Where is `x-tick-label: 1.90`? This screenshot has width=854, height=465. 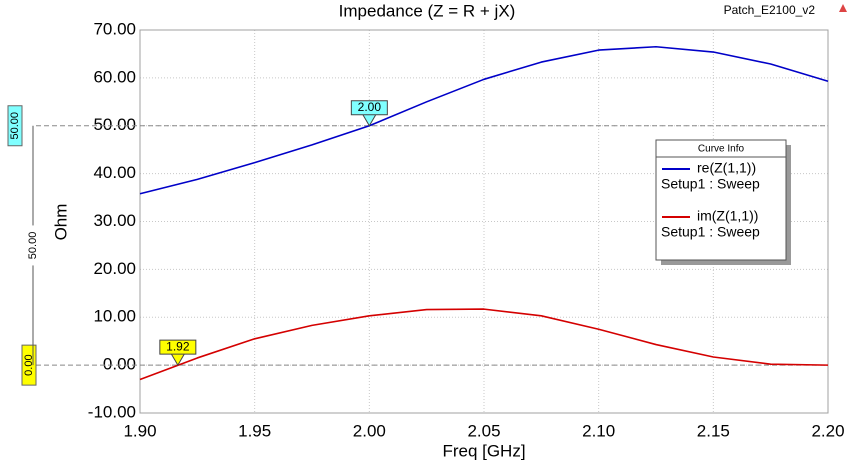
x-tick-label: 1.90 is located at coordinates (139, 430).